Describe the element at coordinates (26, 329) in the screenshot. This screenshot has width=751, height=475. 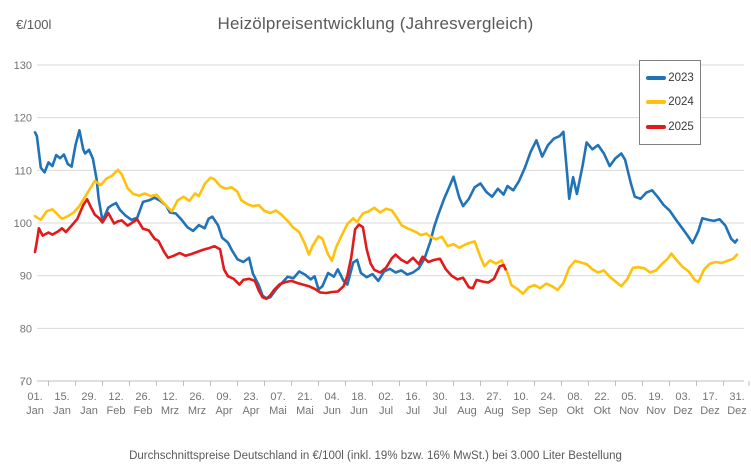
I see `y-axis-tick-label: 80` at that location.